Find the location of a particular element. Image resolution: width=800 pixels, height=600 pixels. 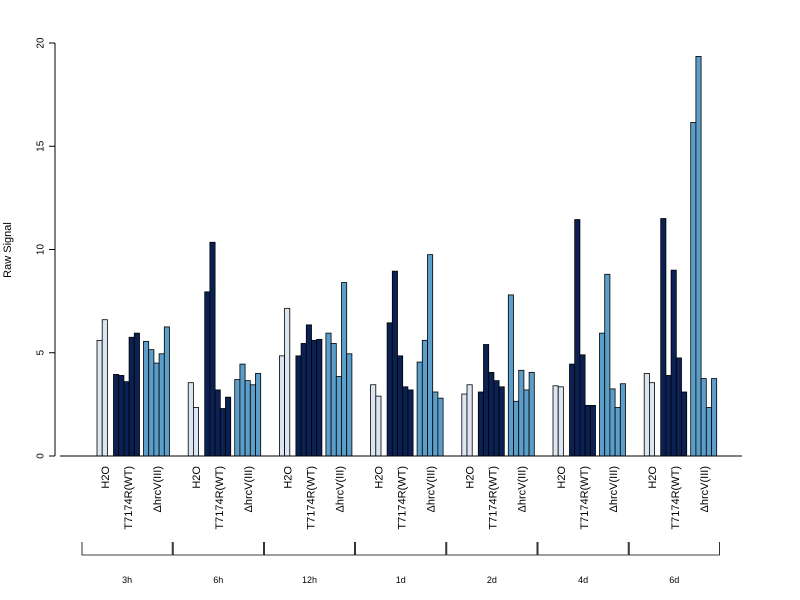

y-tick-label: 0 is located at coordinates (41, 456).